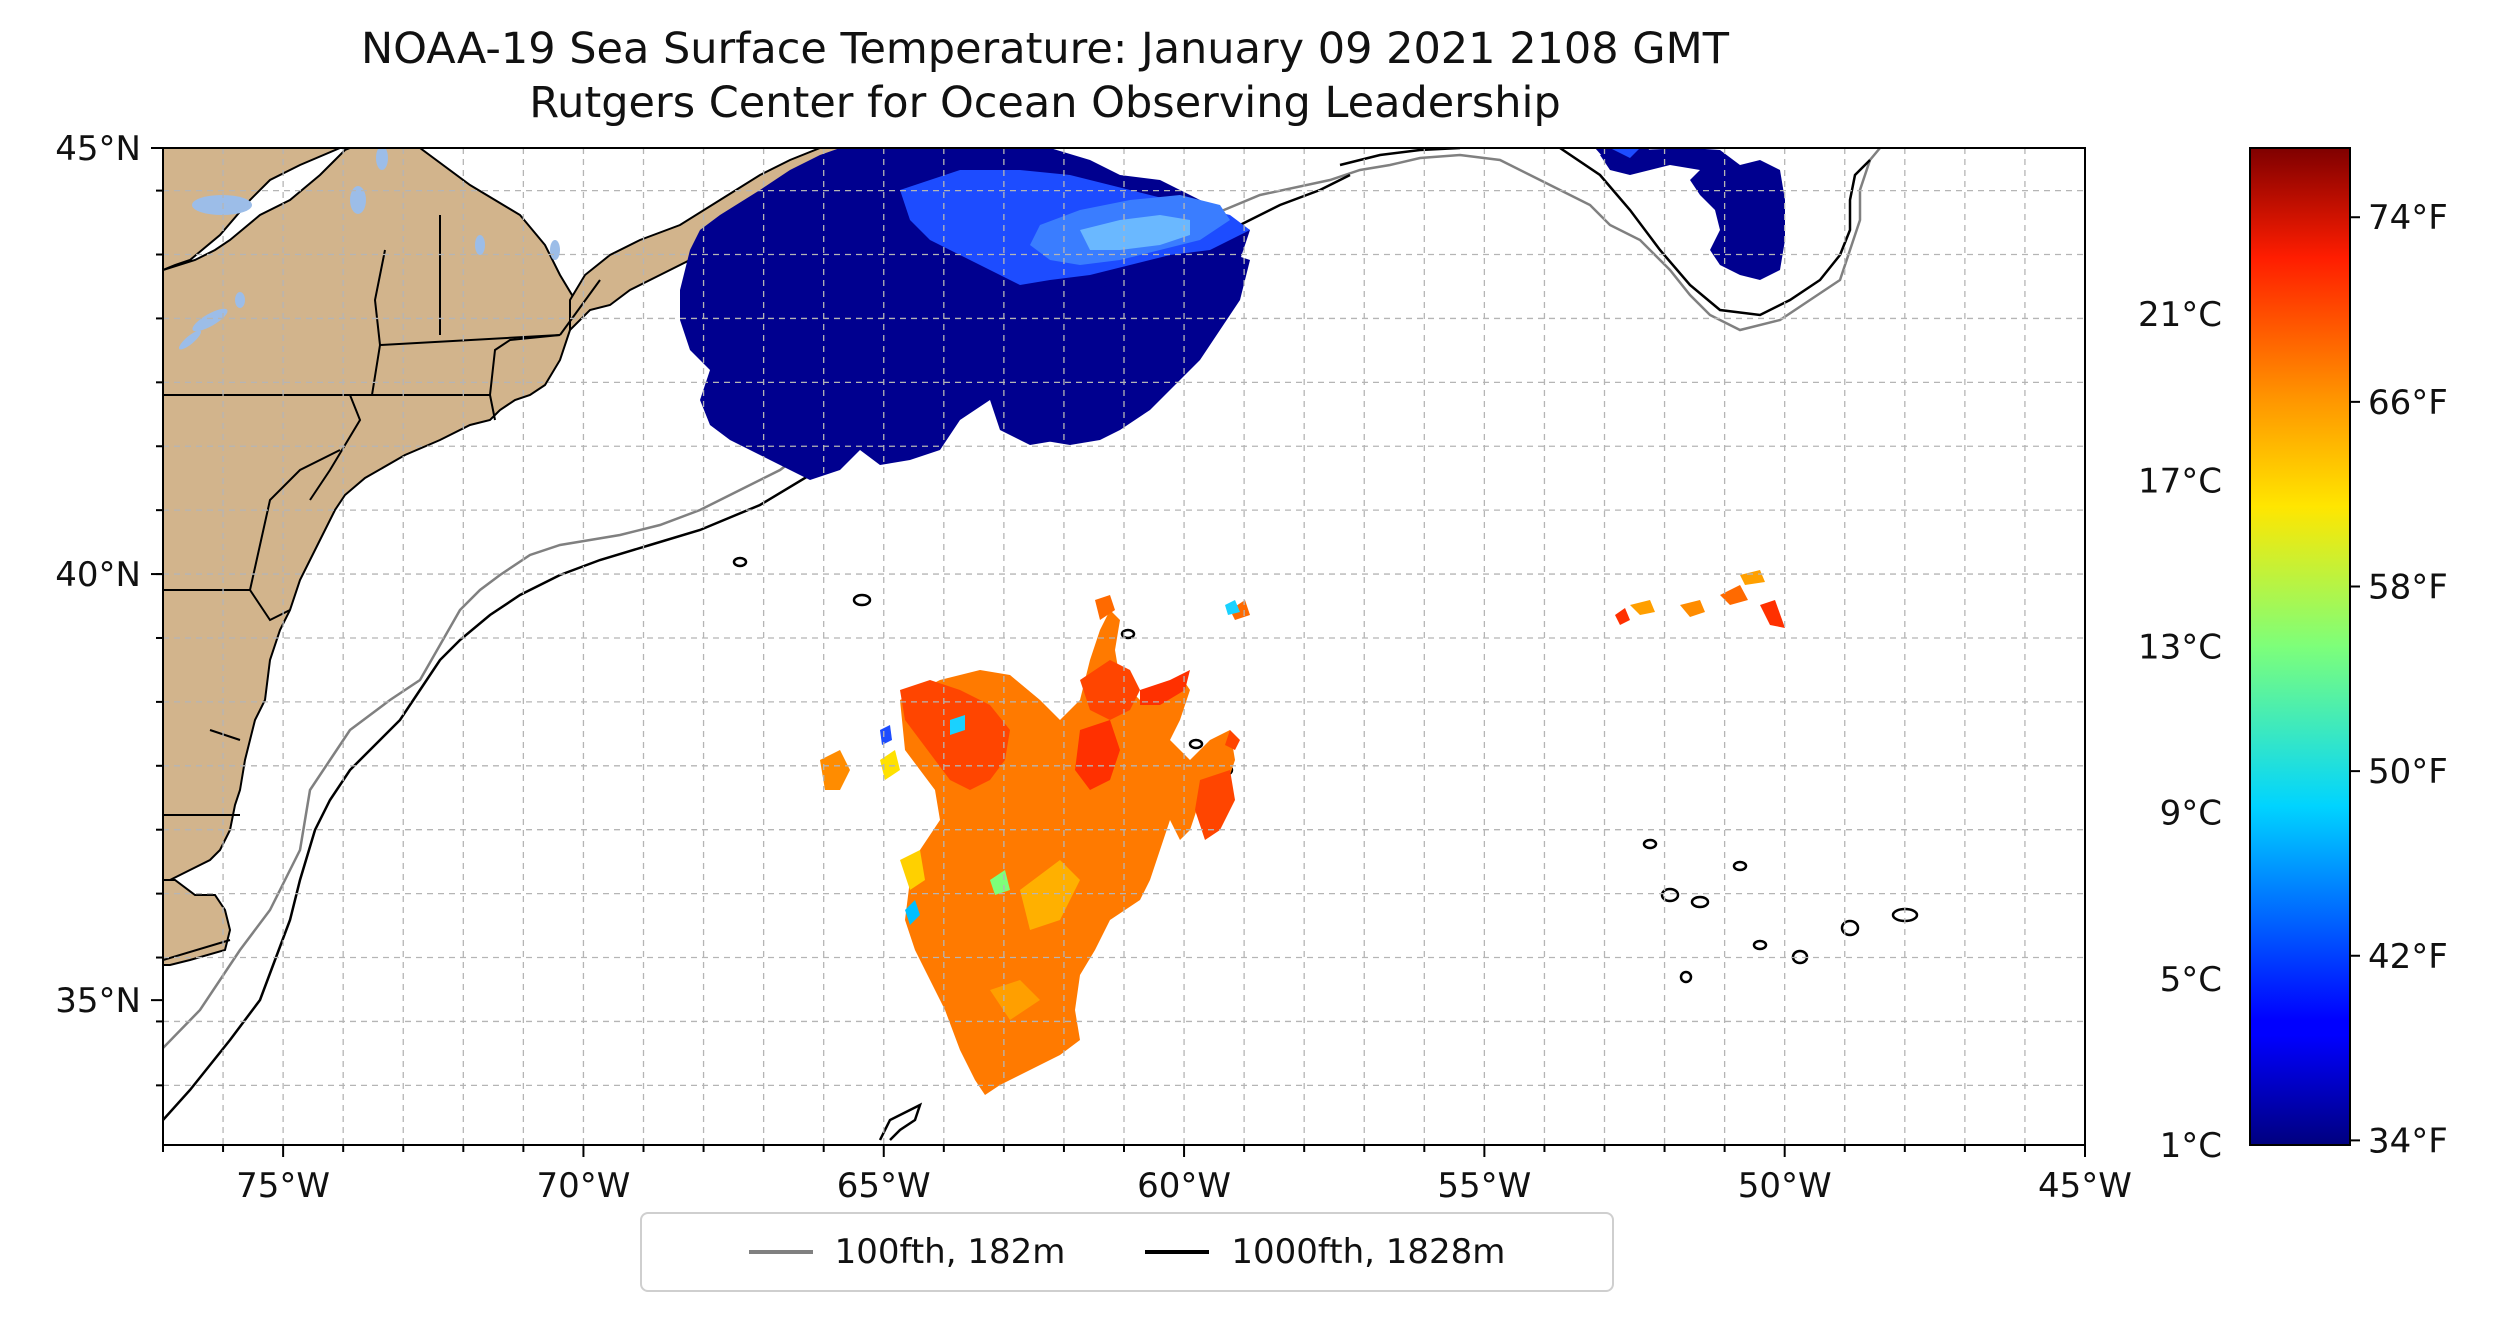 The image size is (2502, 1318). Describe the element at coordinates (98, 575) in the screenshot. I see `lat-tick-label: 40°N` at that location.